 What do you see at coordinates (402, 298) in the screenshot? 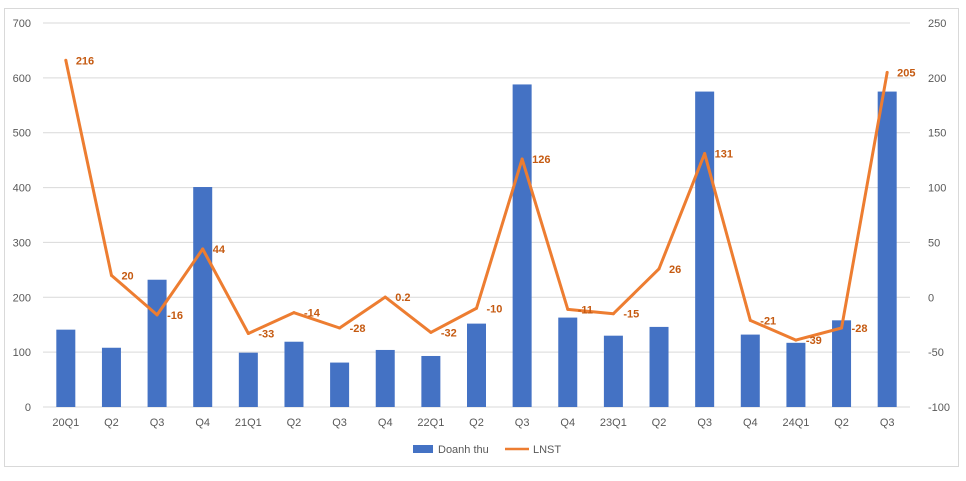
I see `data-label-lnst: 0.2` at bounding box center [402, 298].